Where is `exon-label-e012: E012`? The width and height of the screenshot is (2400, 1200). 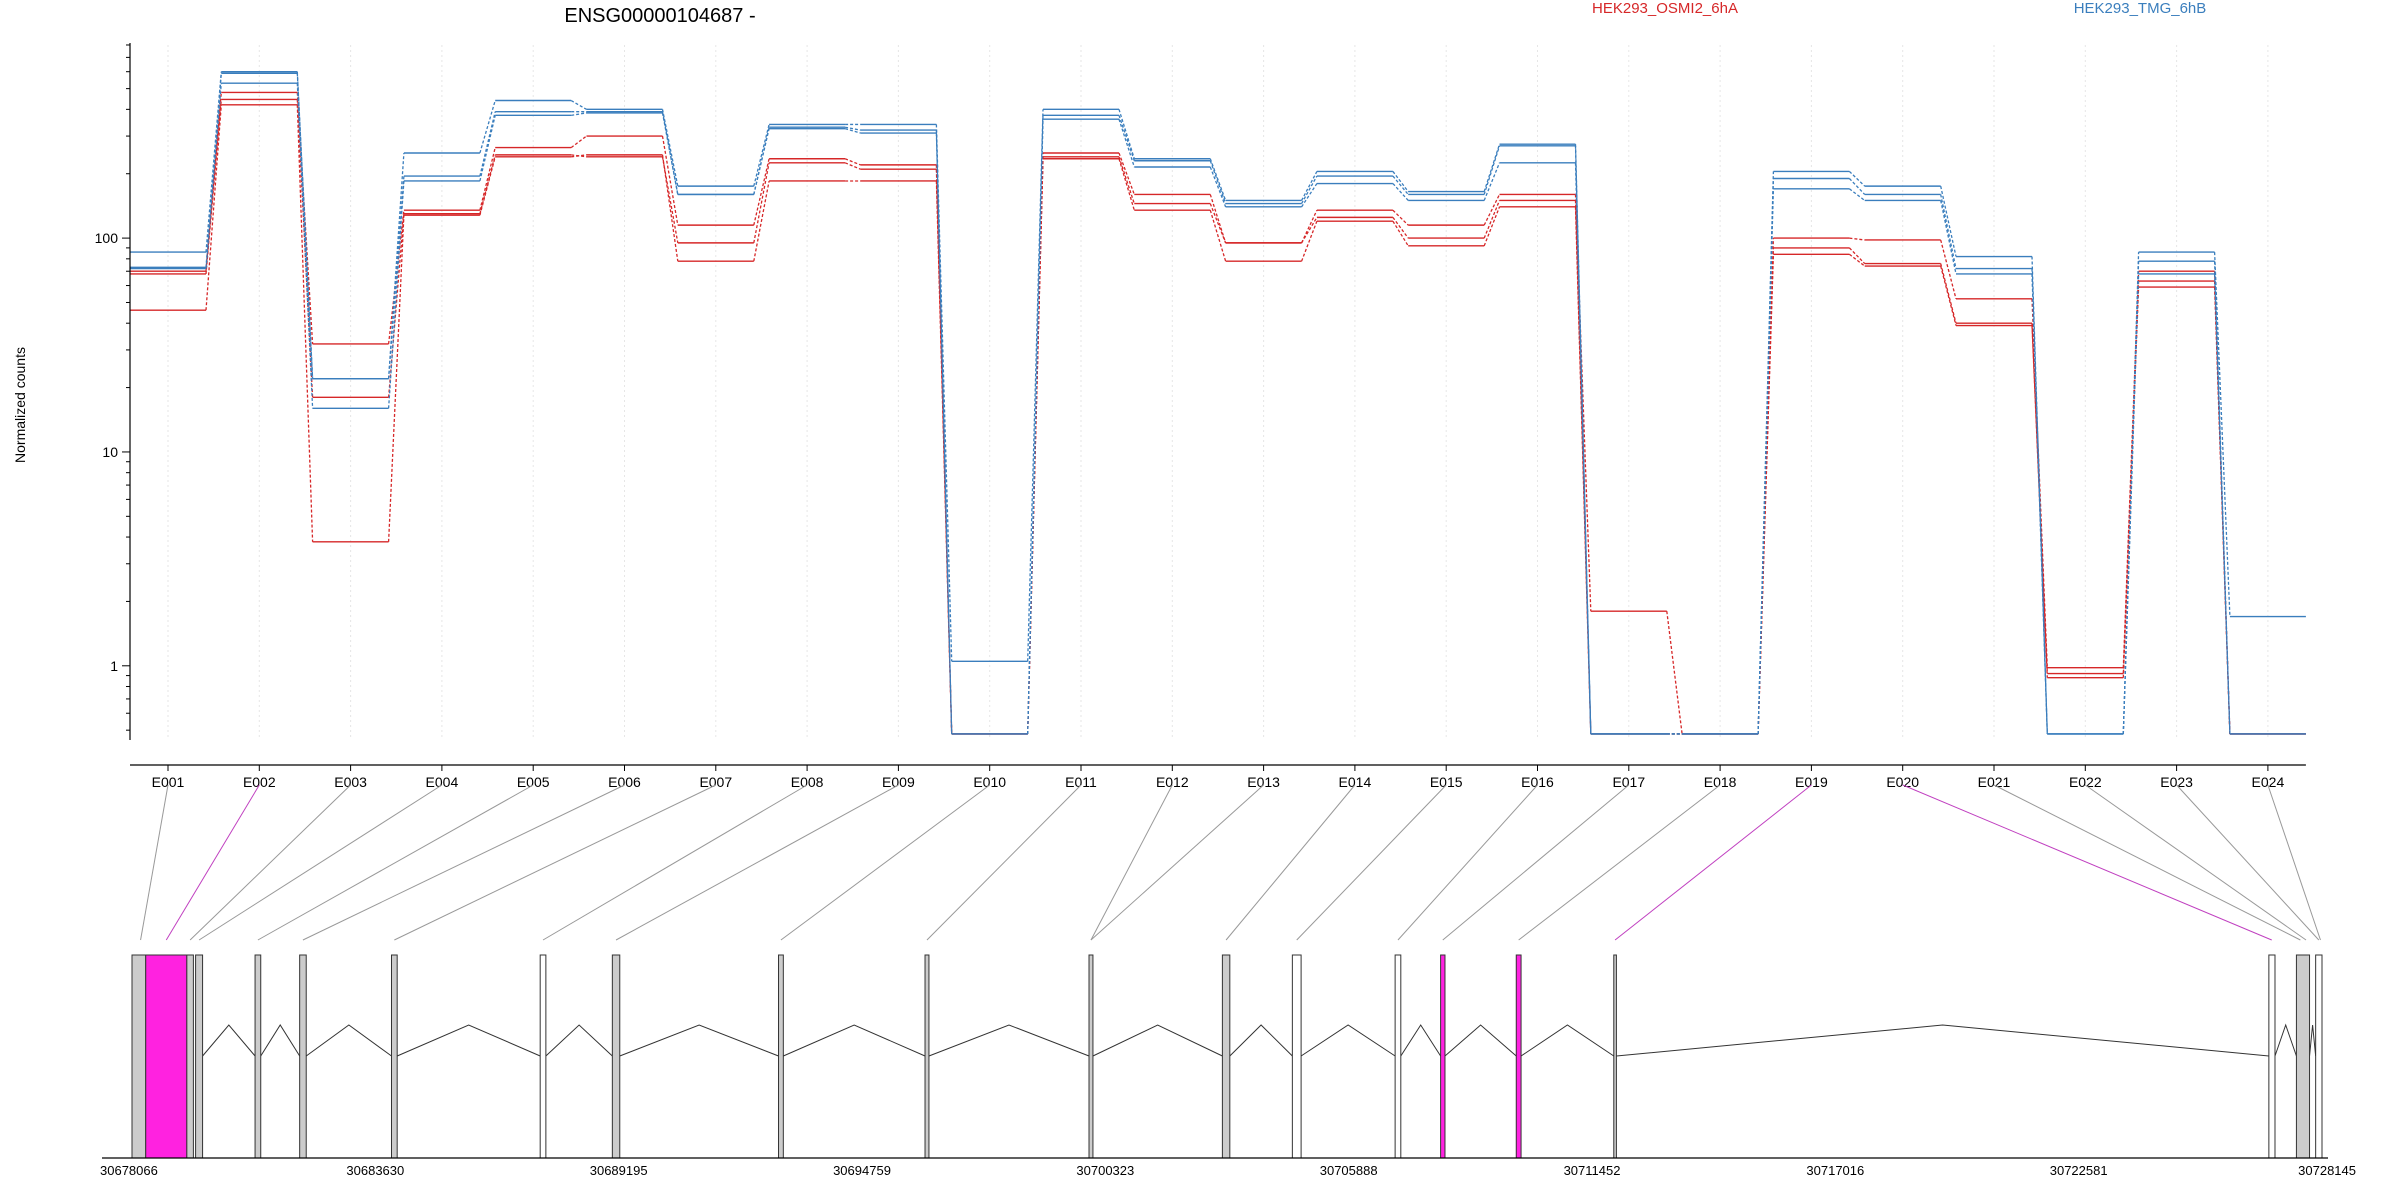 exon-label-e012: E012 is located at coordinates (1172, 782).